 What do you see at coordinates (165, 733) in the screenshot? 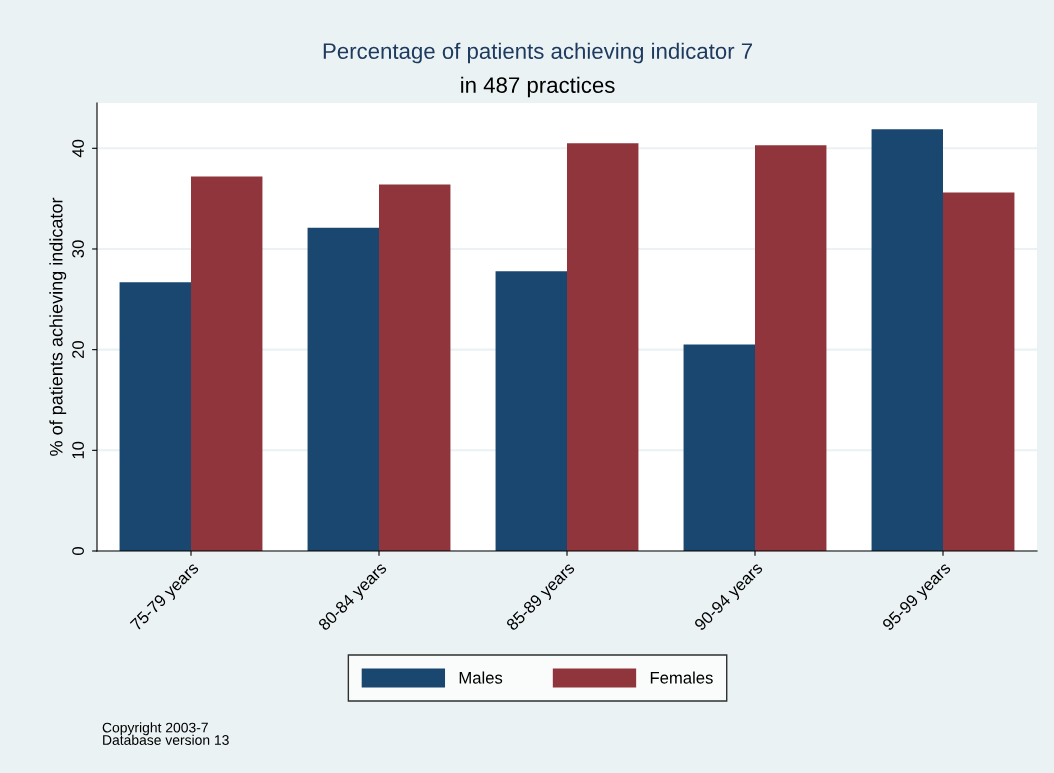
I see `text: Copyright 2003-7 Database version 13` at bounding box center [165, 733].